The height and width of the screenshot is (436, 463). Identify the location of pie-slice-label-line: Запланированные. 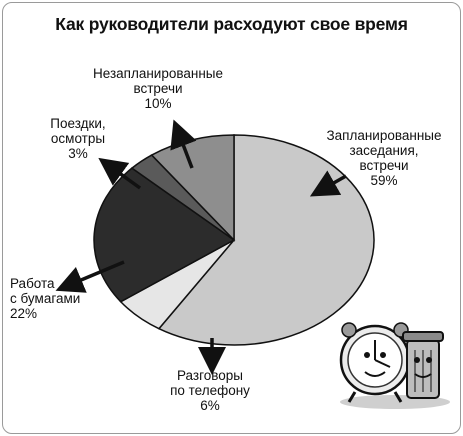
(383, 135).